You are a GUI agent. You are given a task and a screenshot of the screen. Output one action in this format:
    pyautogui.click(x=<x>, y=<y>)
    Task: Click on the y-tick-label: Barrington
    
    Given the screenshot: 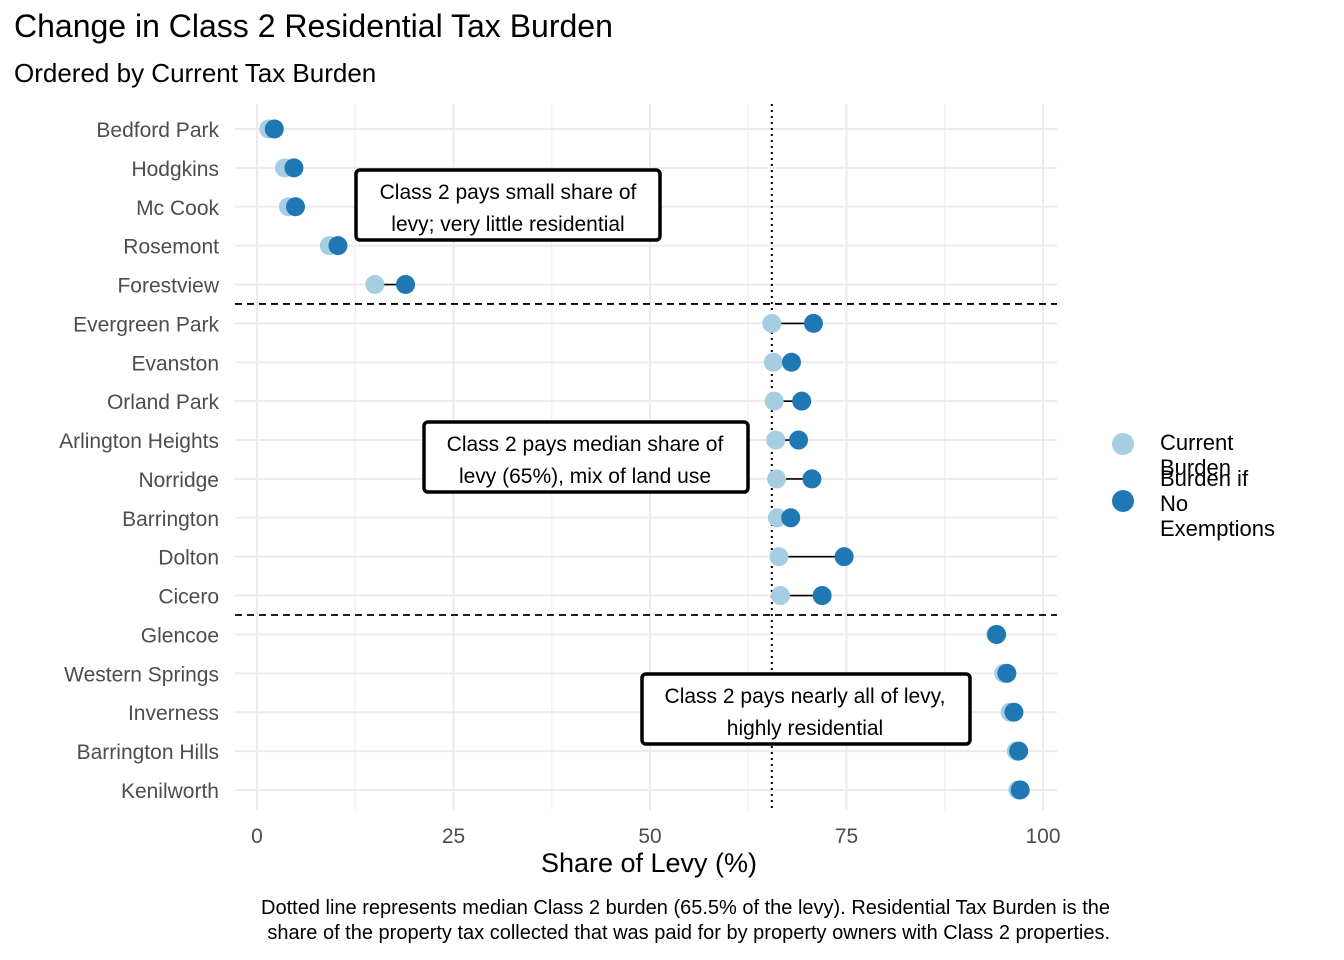 What is the action you would take?
    pyautogui.click(x=170, y=519)
    